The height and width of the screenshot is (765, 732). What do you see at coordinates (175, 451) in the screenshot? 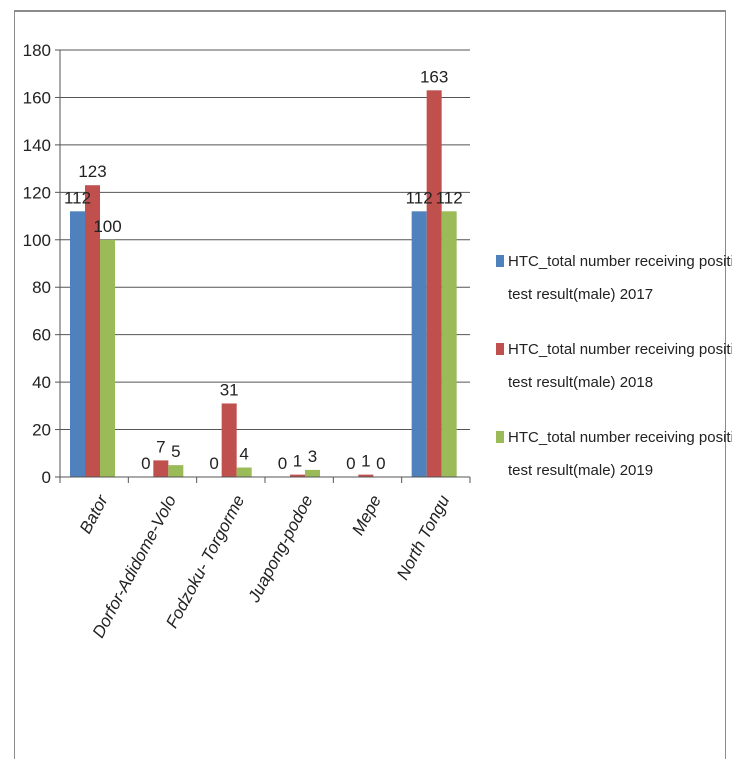
I see `data-label: 5` at bounding box center [175, 451].